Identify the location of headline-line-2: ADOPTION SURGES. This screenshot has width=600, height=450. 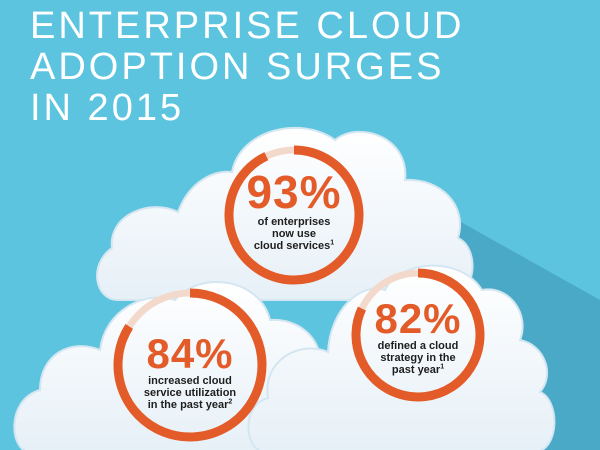
(237, 67).